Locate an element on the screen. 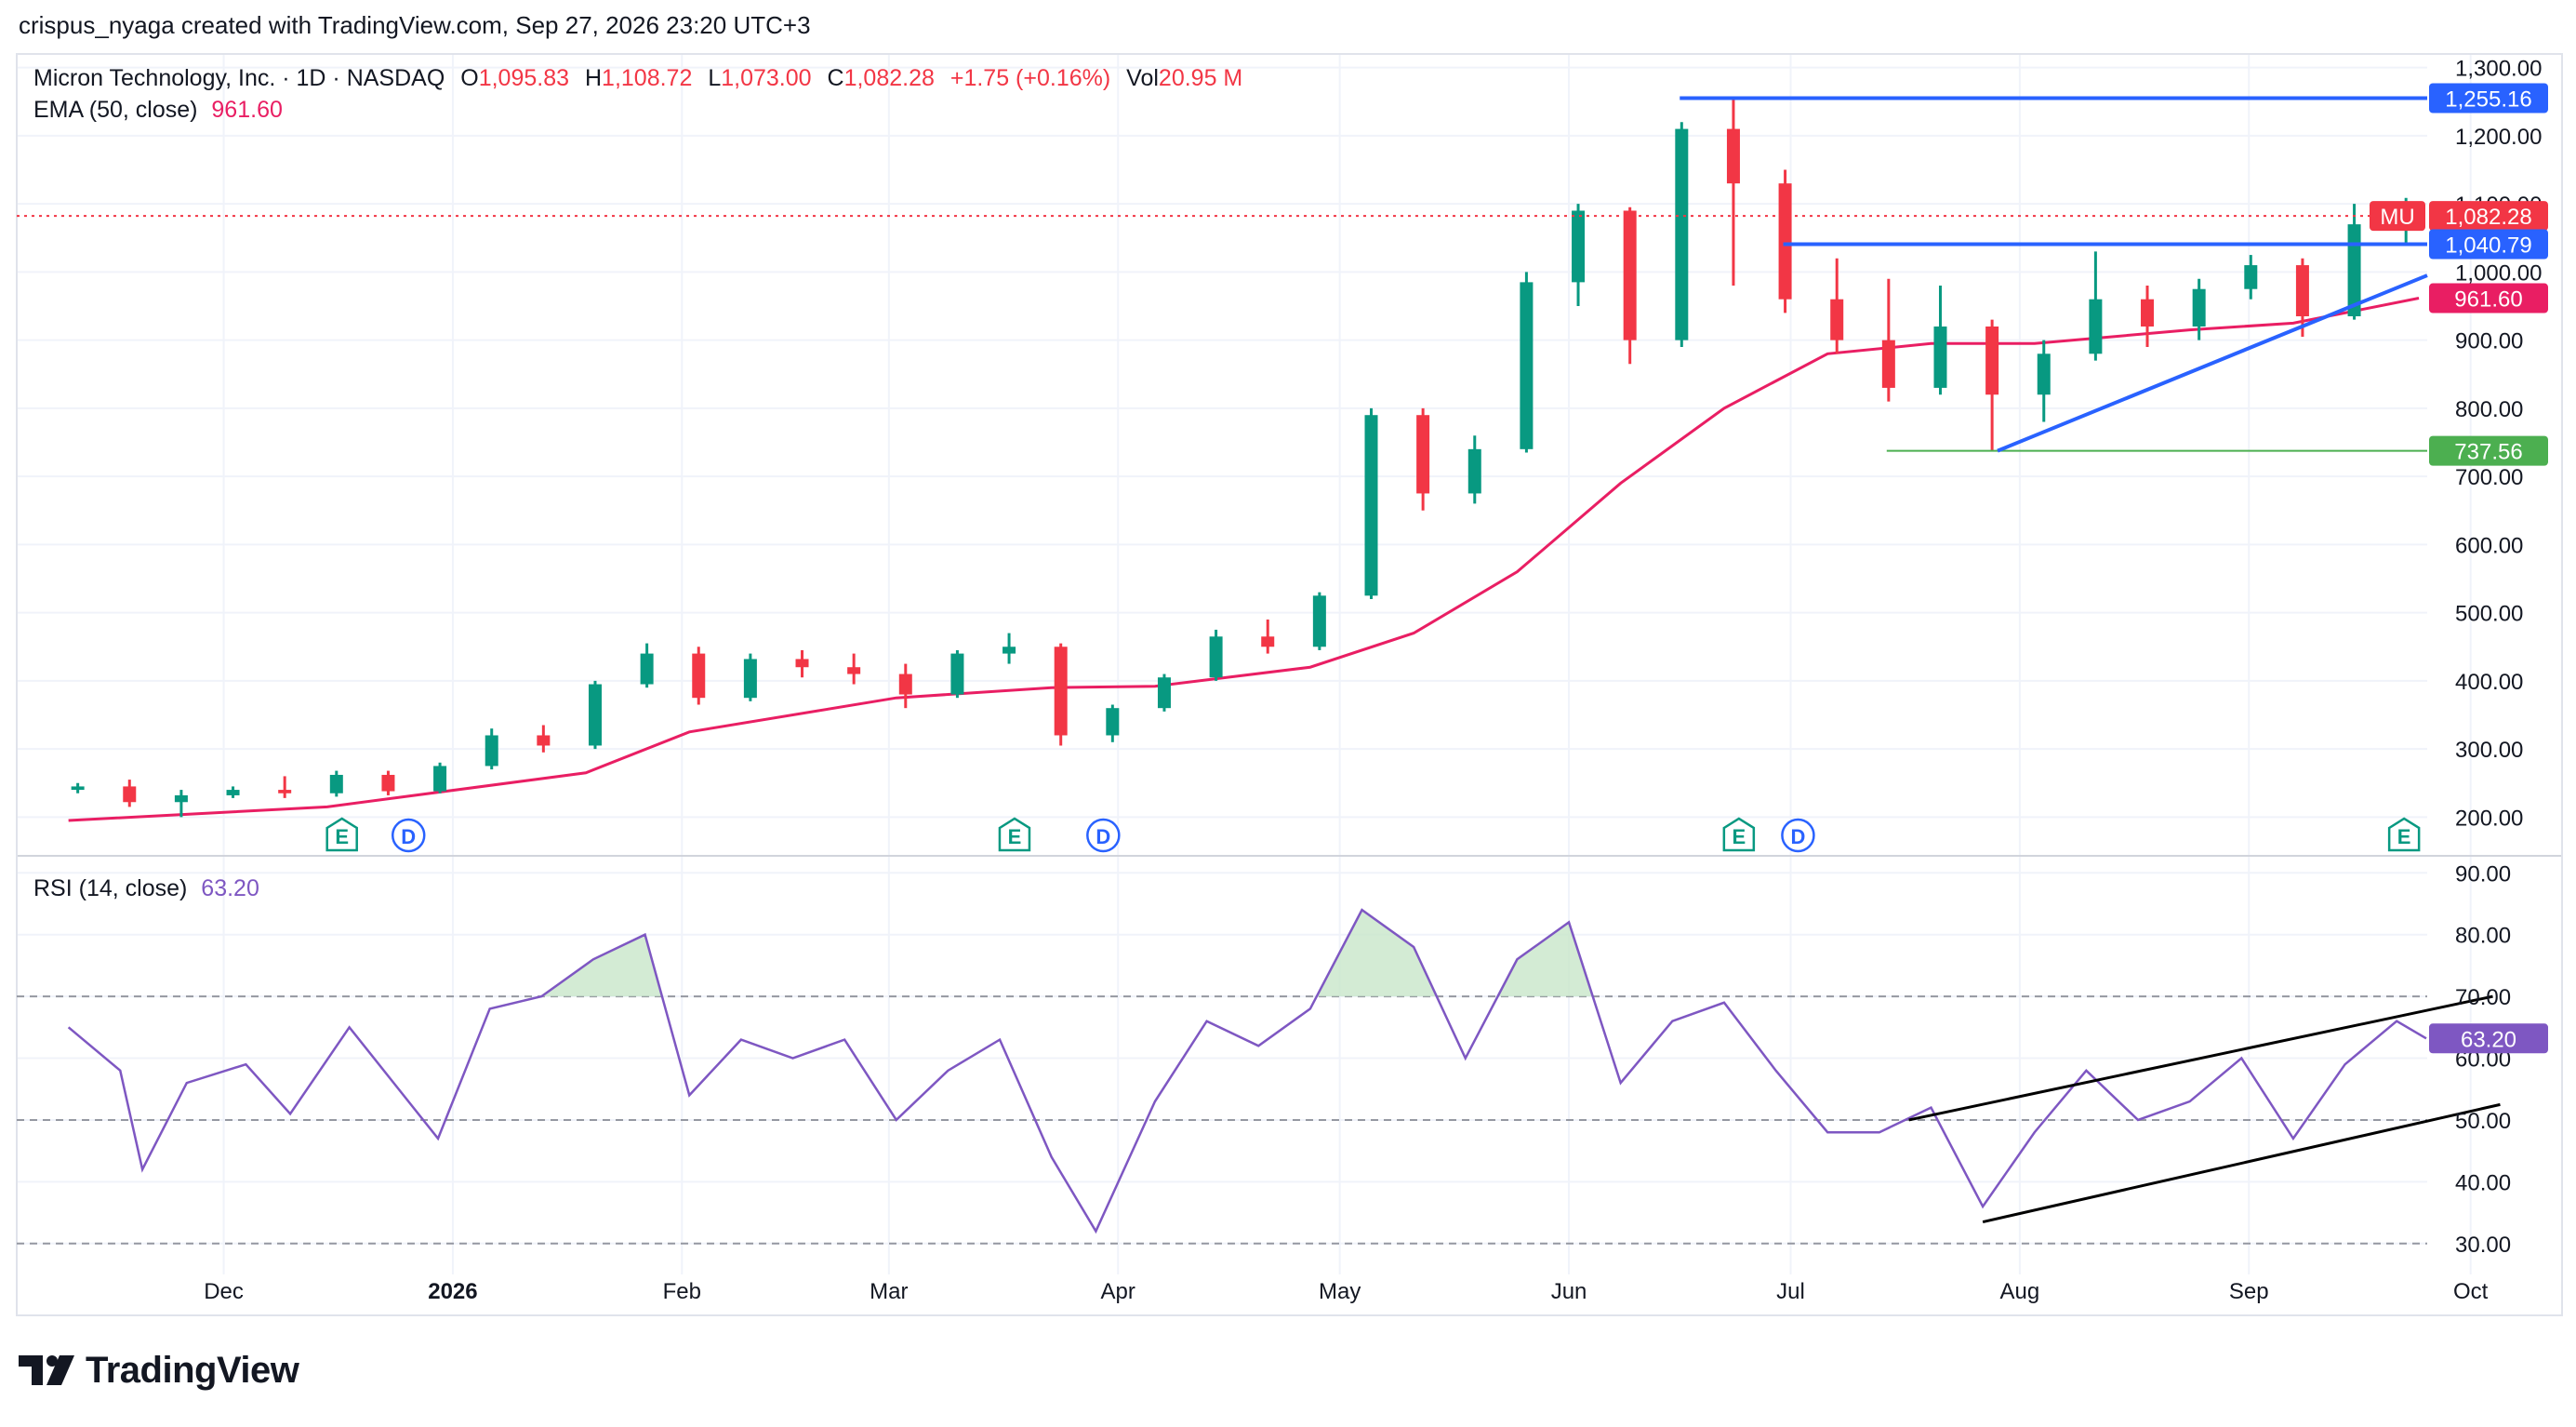 This screenshot has width=2576, height=1427. tag-resistance-low-label: 1,040.79 is located at coordinates (2488, 246).